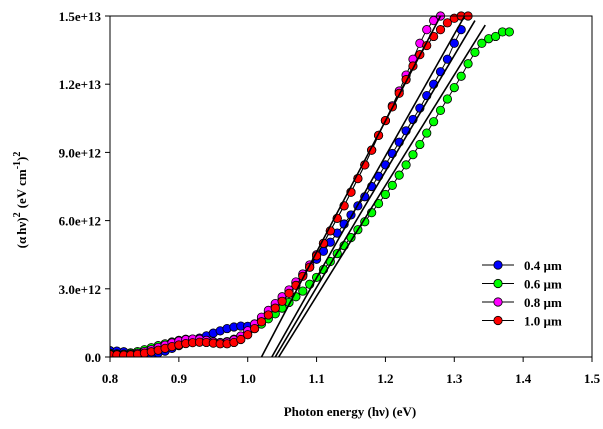 The image size is (603, 429). I want to click on legend-entry: 0.4 µm, so click(522, 265).